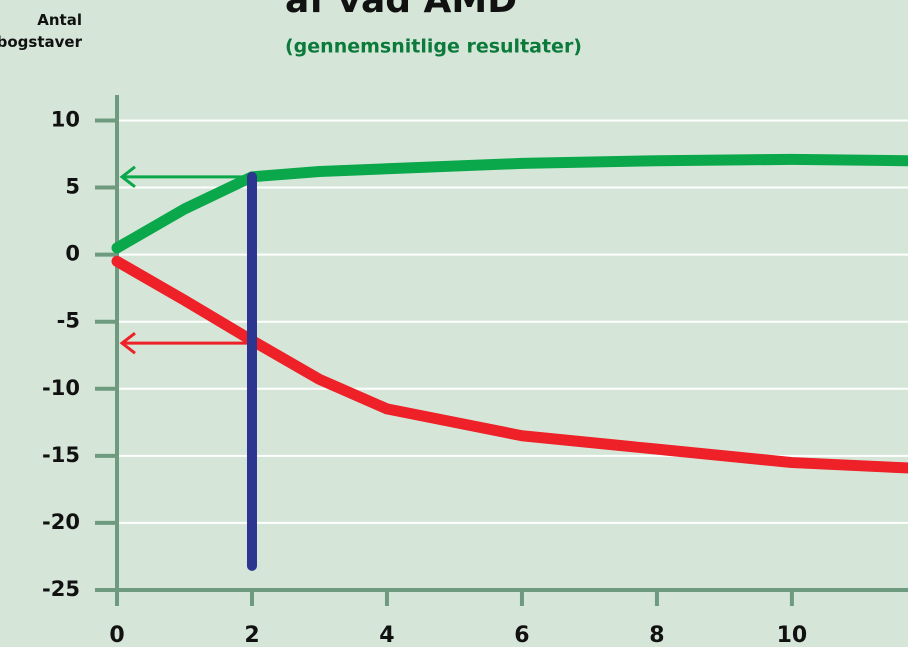  What do you see at coordinates (41, 42) in the screenshot?
I see `y-axis-label-line: bogstaver` at bounding box center [41, 42].